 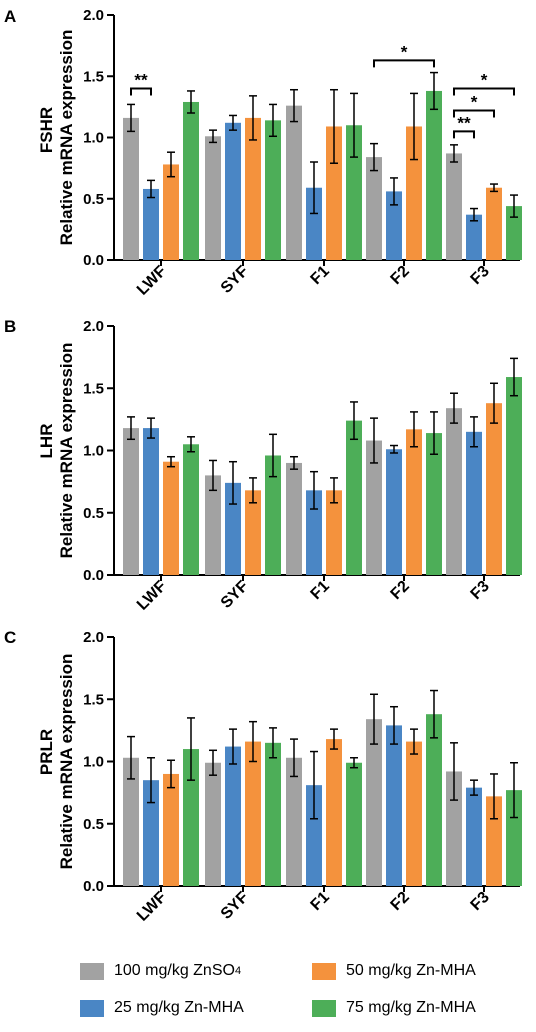 I want to click on legend-item-zinc-sulfate: 100 mg/kg ZnSO 4, so click(x=160, y=971).